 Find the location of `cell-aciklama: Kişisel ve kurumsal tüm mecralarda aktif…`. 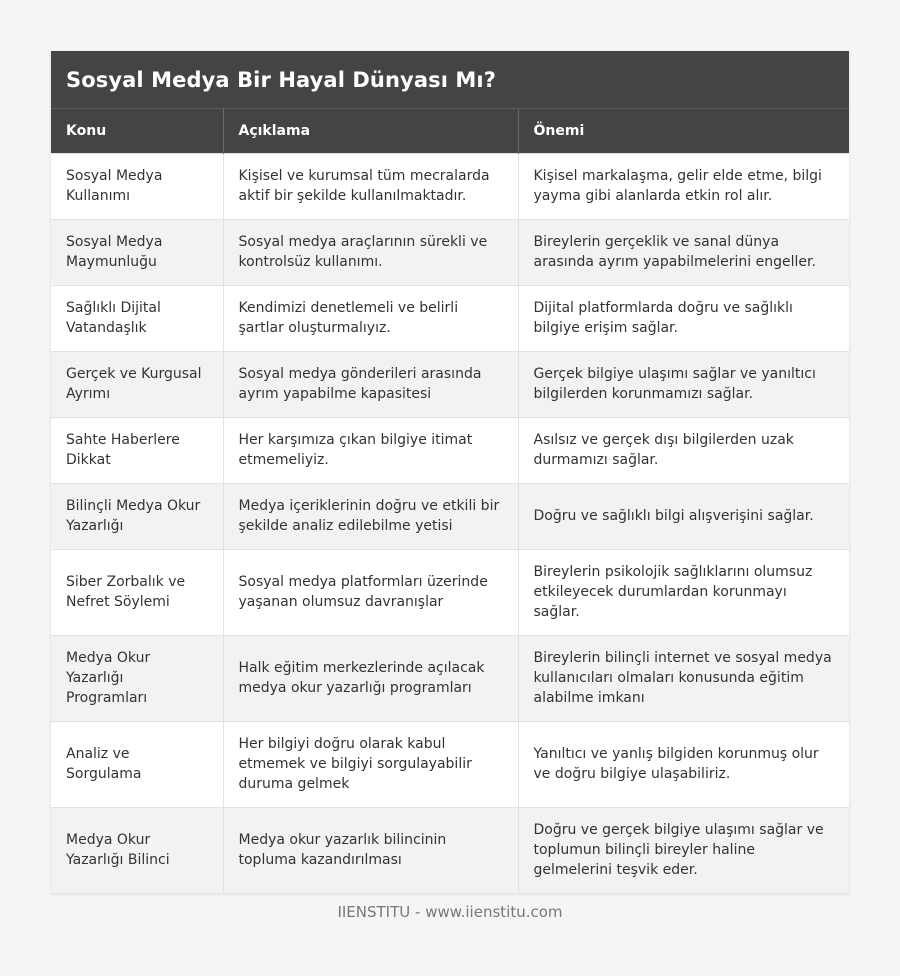

cell-aciklama: Kişisel ve kurumsal tüm mecralarda aktif… is located at coordinates (370, 186).